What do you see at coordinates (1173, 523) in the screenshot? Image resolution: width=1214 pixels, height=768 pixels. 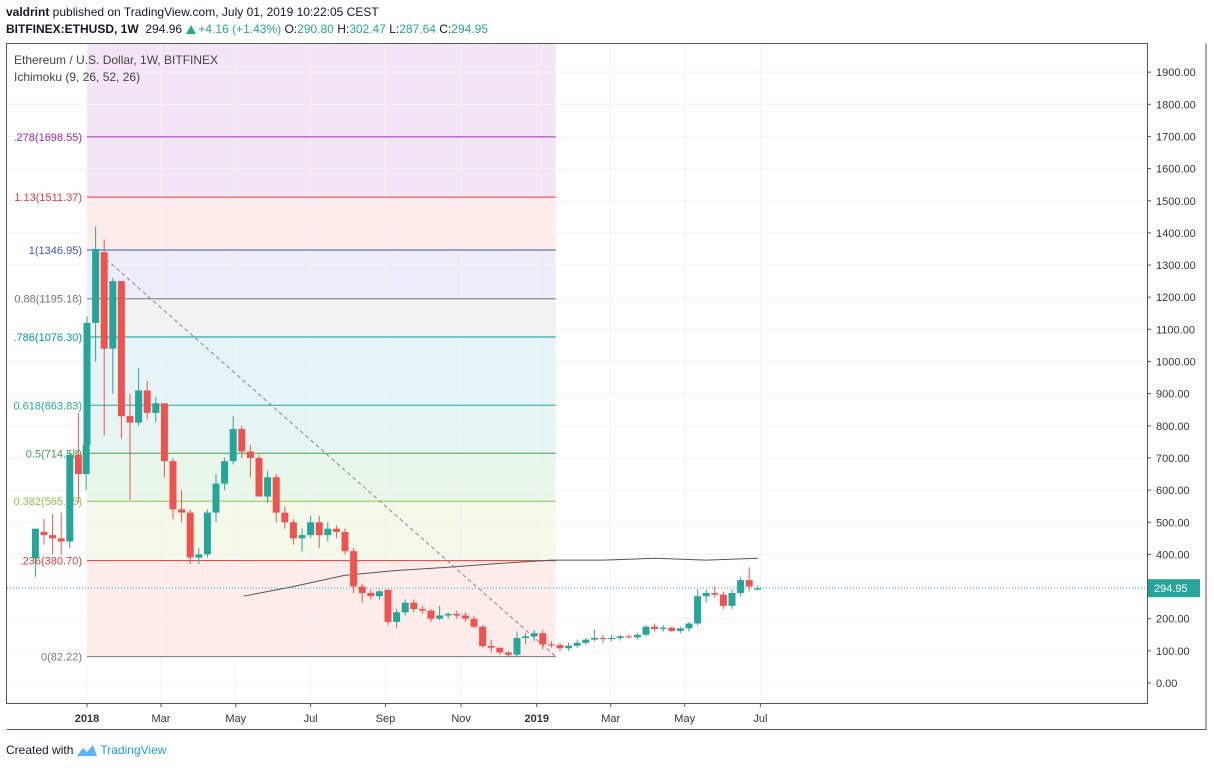 I see `y-tick-label: 500.00` at bounding box center [1173, 523].